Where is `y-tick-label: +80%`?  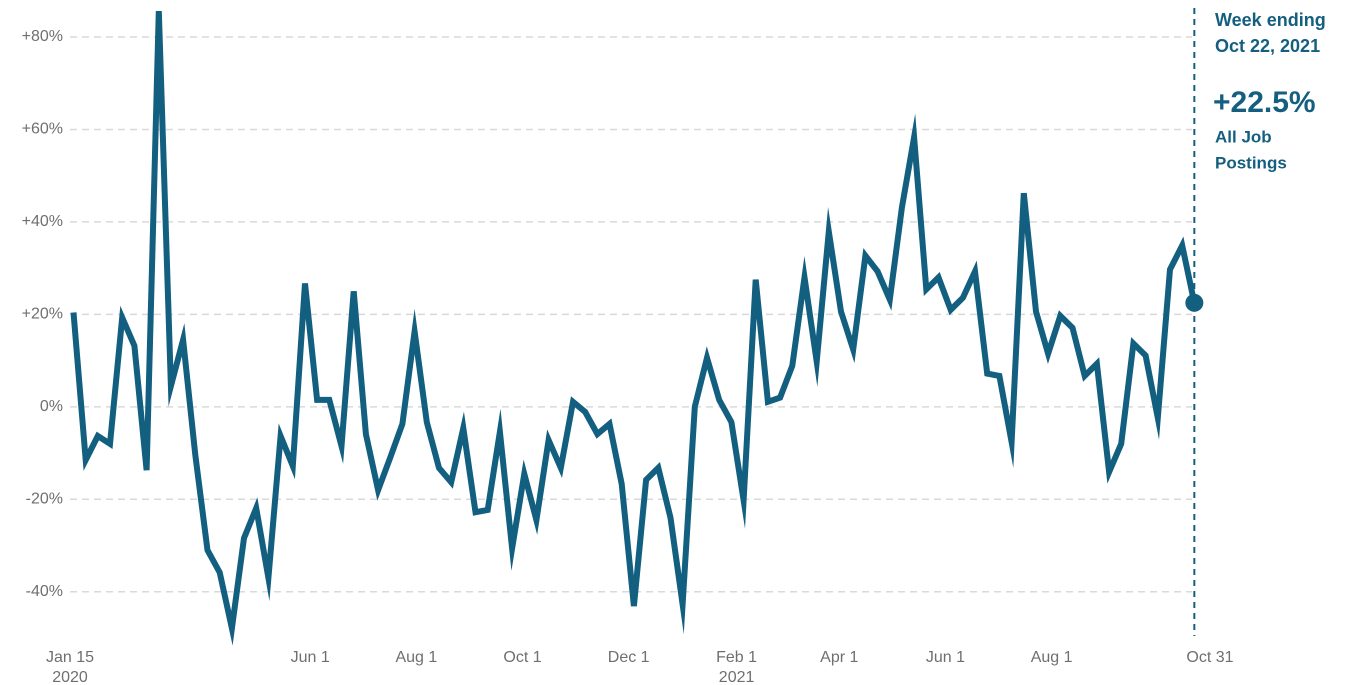 y-tick-label: +80% is located at coordinates (42, 36).